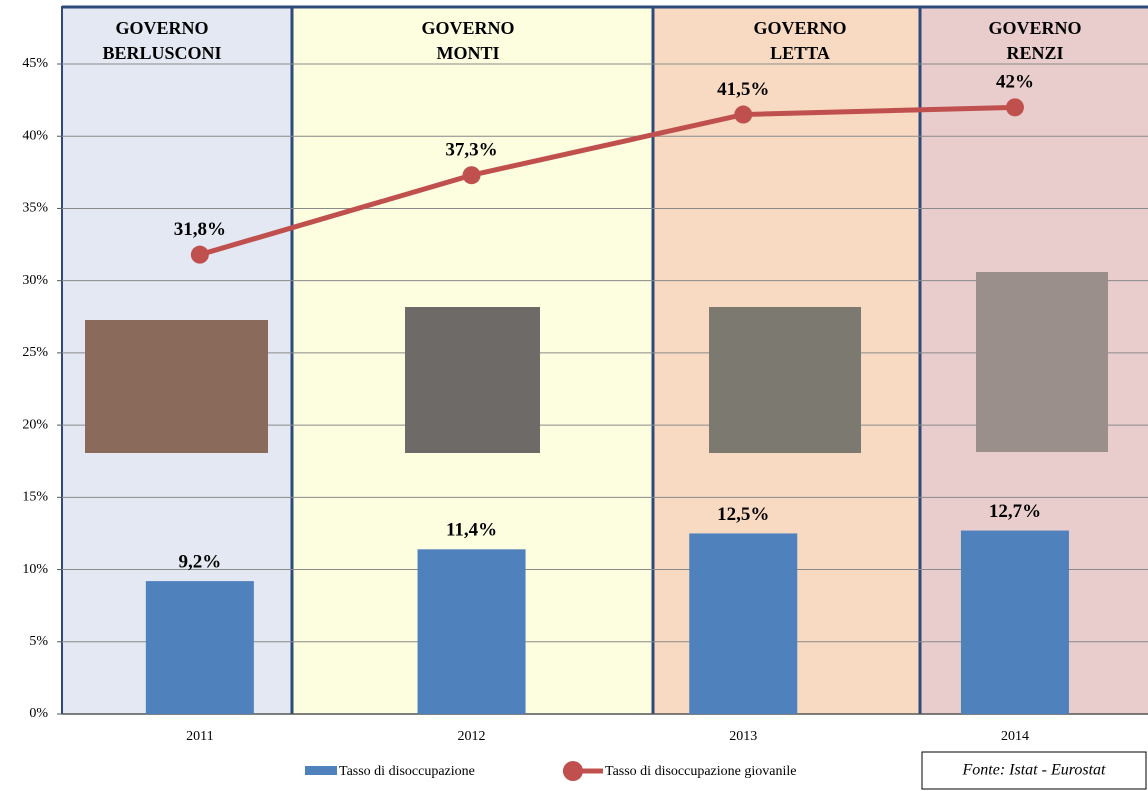  What do you see at coordinates (1015, 82) in the screenshot?
I see `value-label: 42%` at bounding box center [1015, 82].